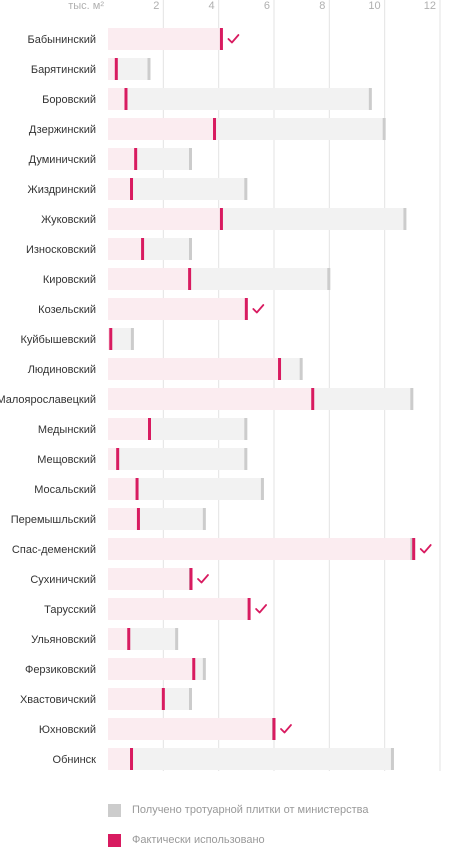 This screenshot has width=449, height=860. I want to click on x-tick-label: 2, so click(156, 6).